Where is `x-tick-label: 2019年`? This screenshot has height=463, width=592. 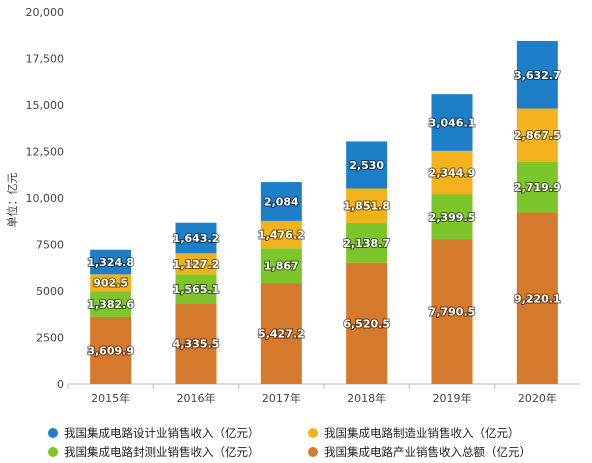
x-tick-label: 2019年 is located at coordinates (452, 398).